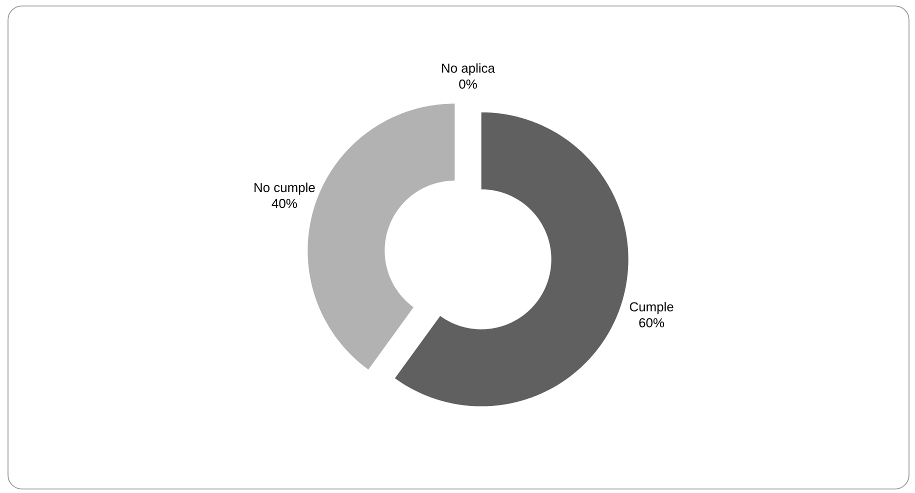 This screenshot has height=493, width=915. What do you see at coordinates (468, 69) in the screenshot?
I see `category-label: No aplica` at bounding box center [468, 69].